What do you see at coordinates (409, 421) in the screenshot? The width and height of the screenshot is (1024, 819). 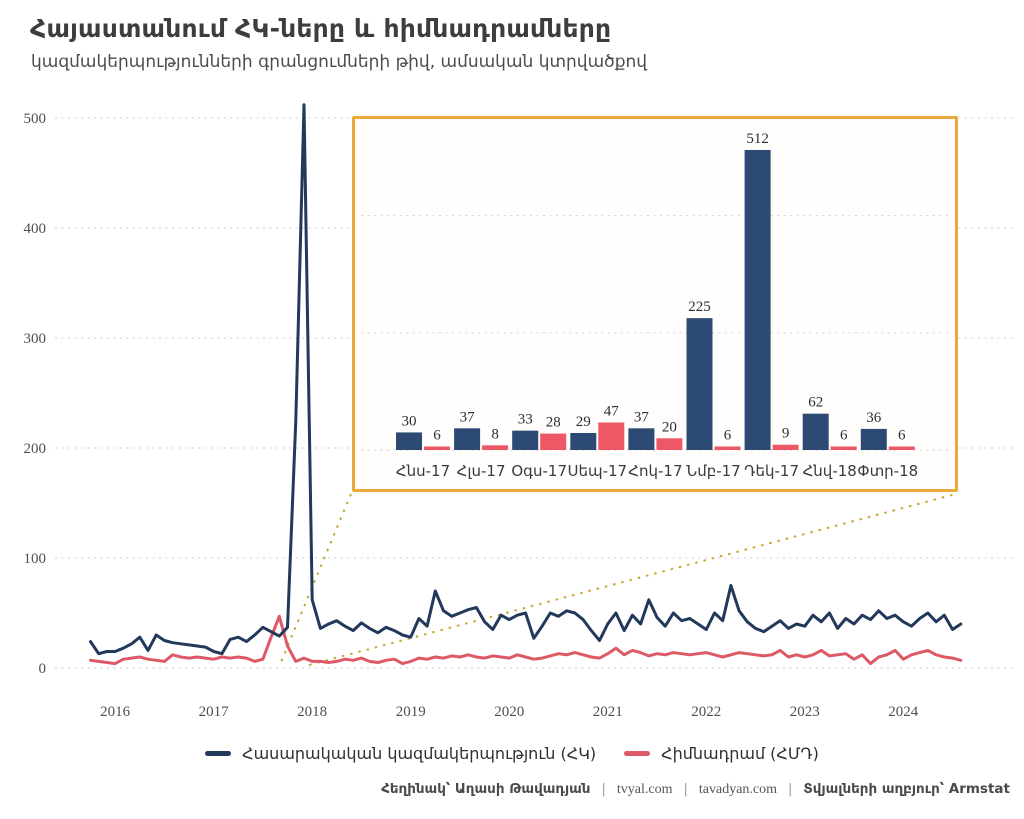 I see `bar-value-label: 30` at bounding box center [409, 421].